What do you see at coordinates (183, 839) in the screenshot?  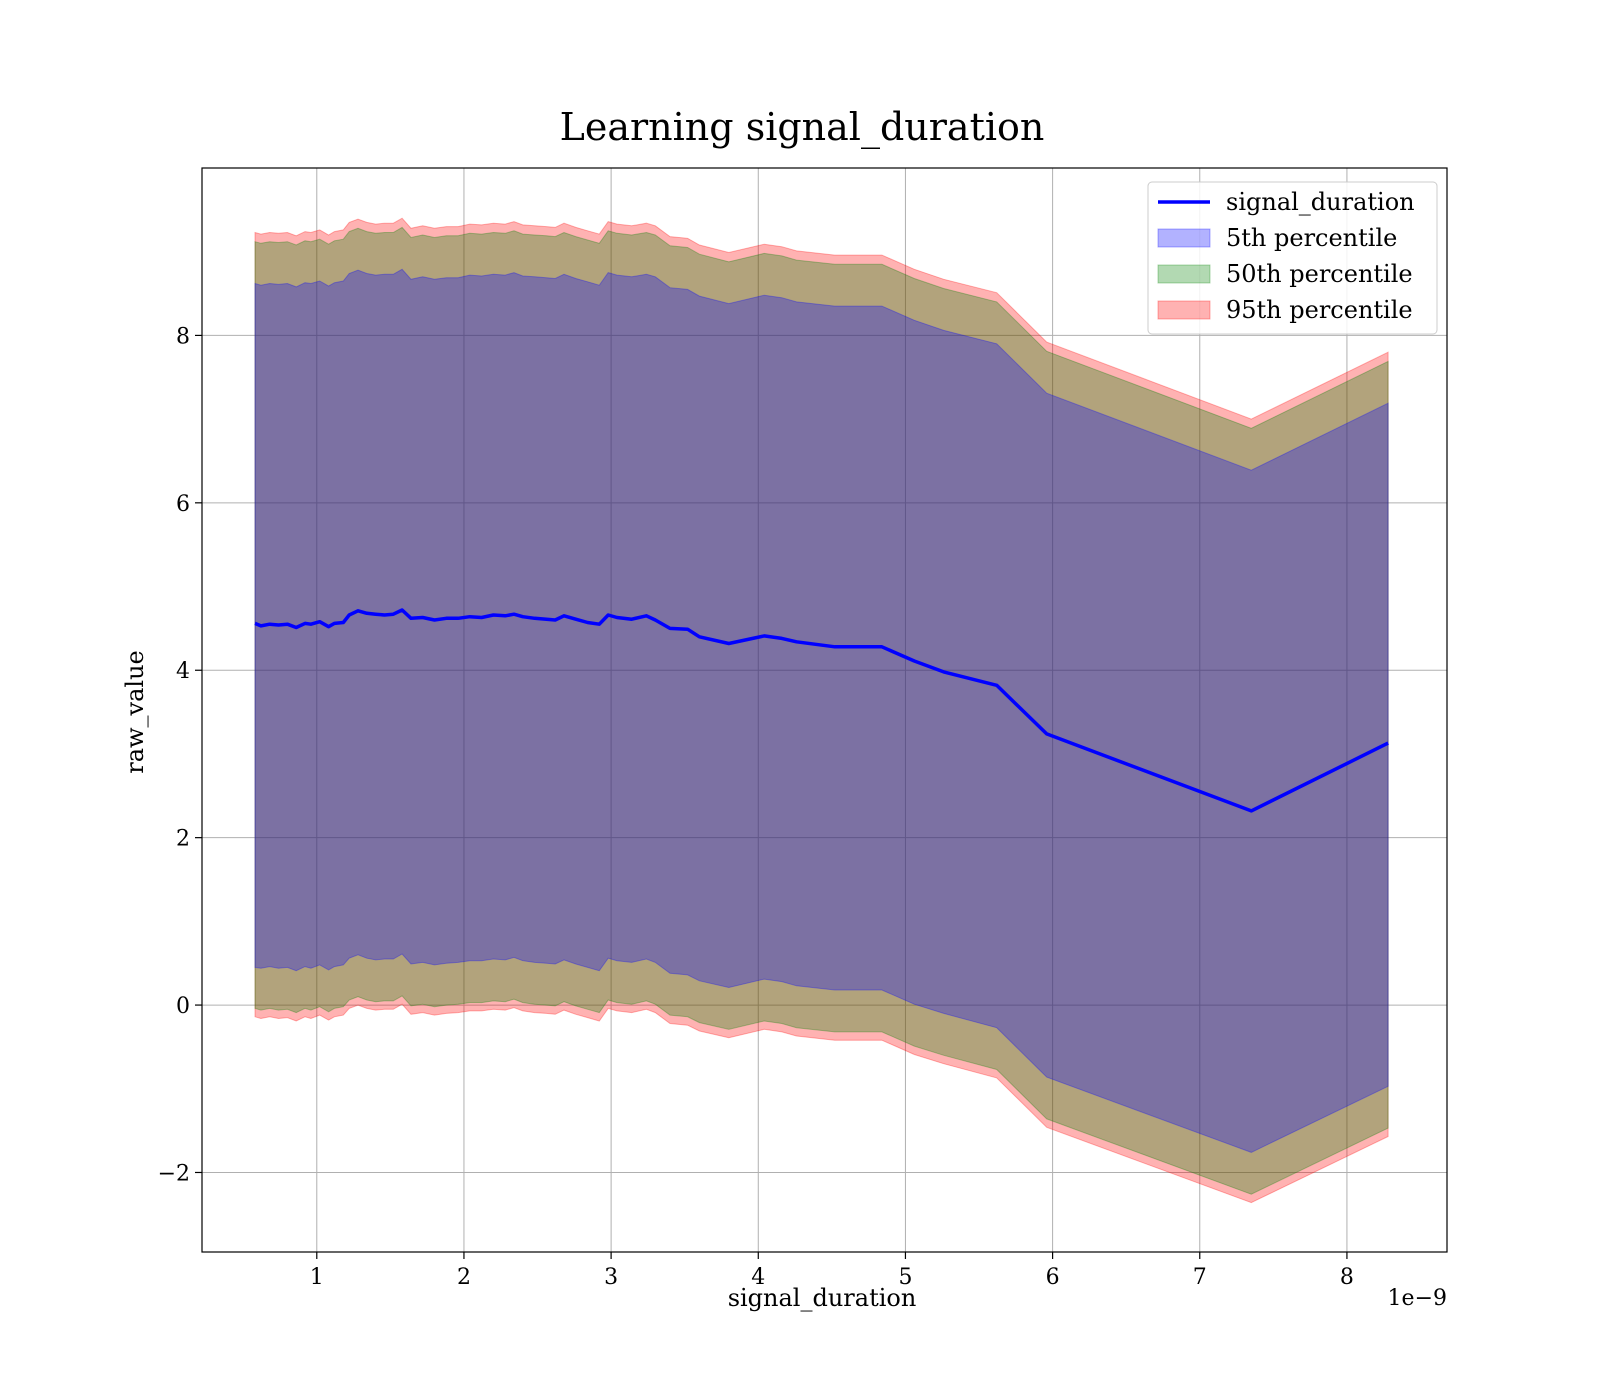 I see `y-tick-label: 2` at bounding box center [183, 839].